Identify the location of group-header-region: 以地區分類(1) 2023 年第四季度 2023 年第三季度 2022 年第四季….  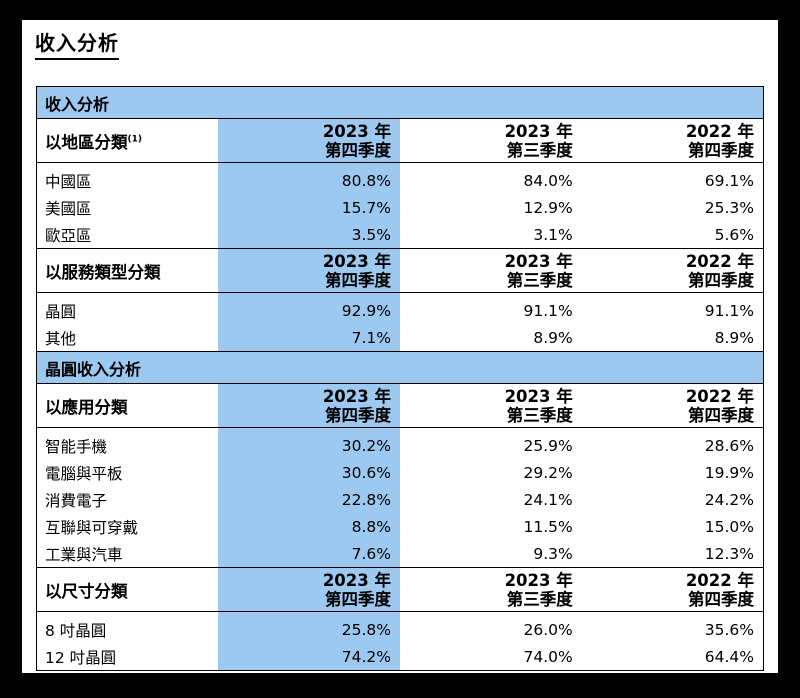
(400, 140).